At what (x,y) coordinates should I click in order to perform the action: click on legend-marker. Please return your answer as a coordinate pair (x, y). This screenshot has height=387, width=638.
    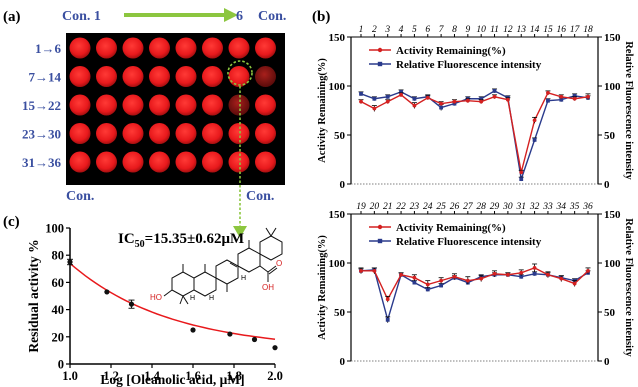
    Looking at the image, I should click on (380, 64).